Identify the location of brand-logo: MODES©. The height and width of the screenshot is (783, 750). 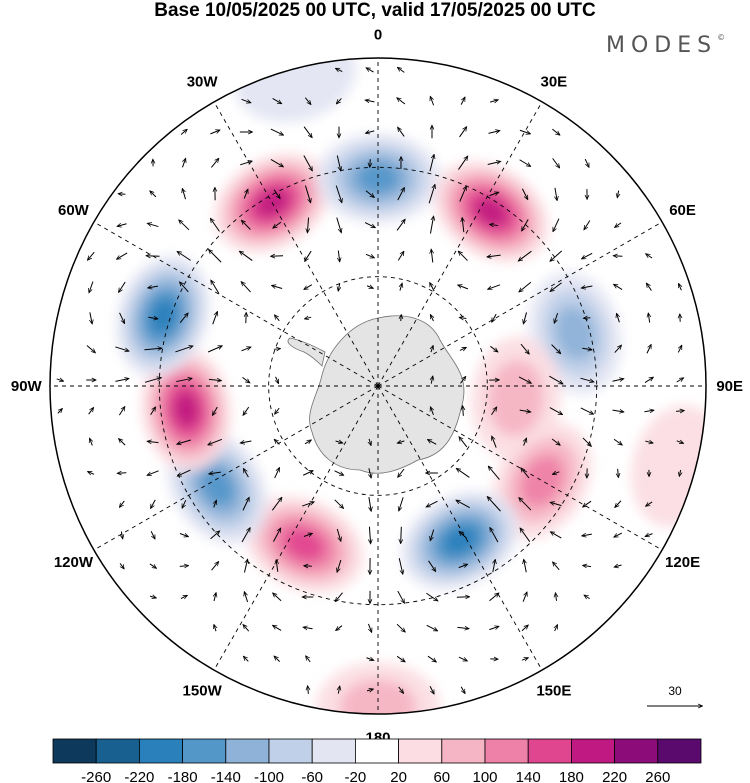
(665, 45).